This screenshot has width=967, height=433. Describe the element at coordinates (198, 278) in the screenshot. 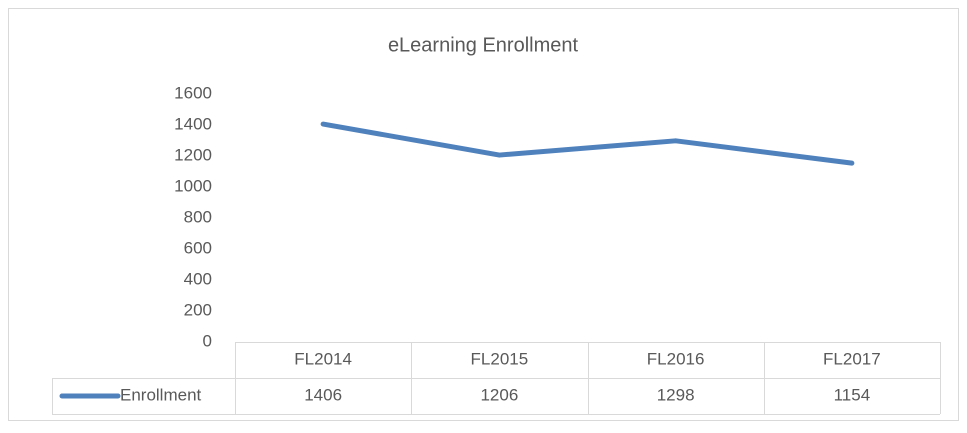

I see `y-tick-label: 400` at that location.